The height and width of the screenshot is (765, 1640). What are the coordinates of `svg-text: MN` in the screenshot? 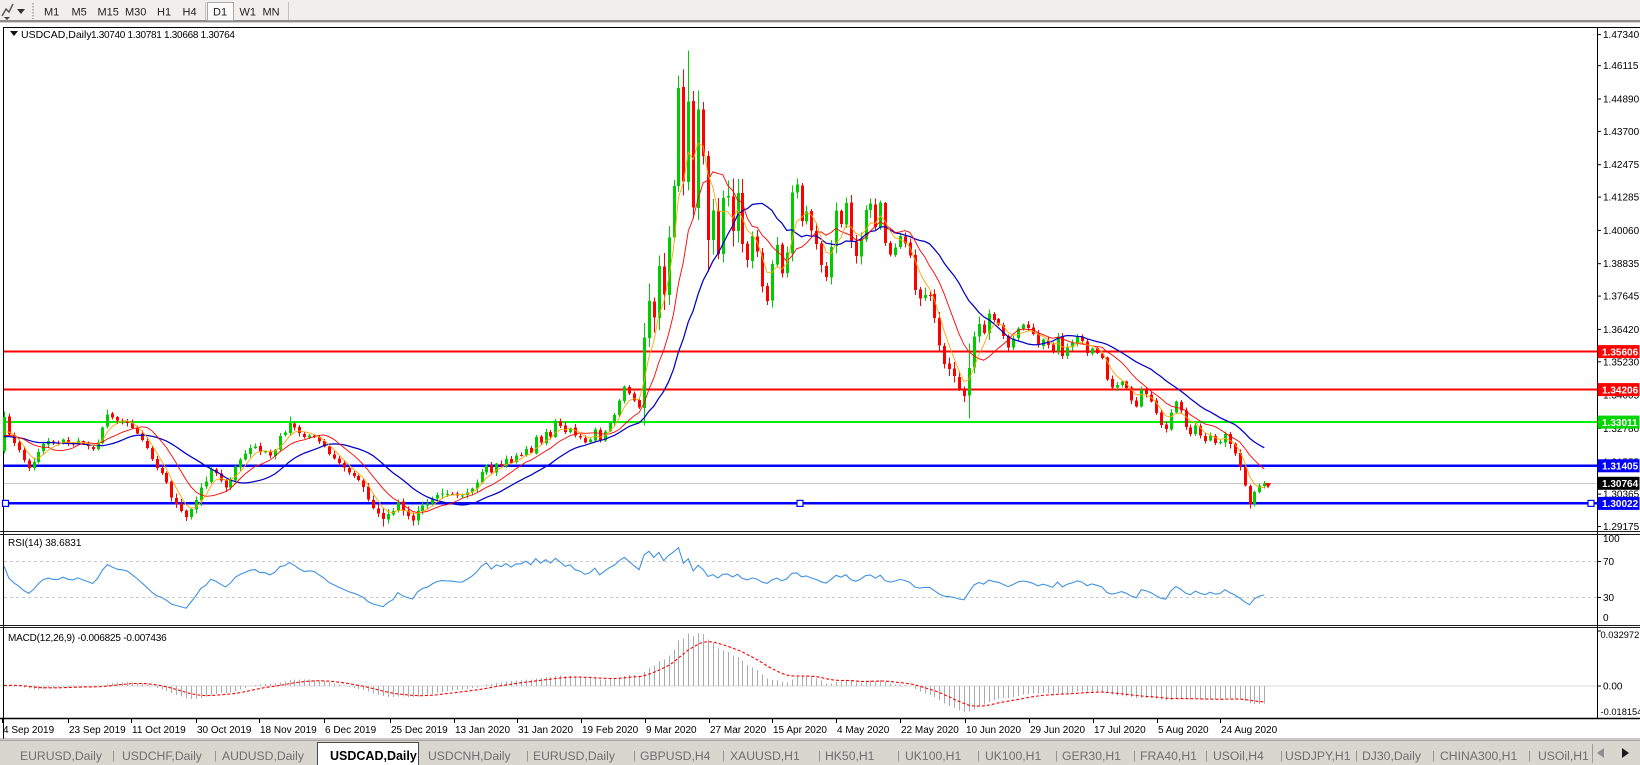 It's located at (271, 13).